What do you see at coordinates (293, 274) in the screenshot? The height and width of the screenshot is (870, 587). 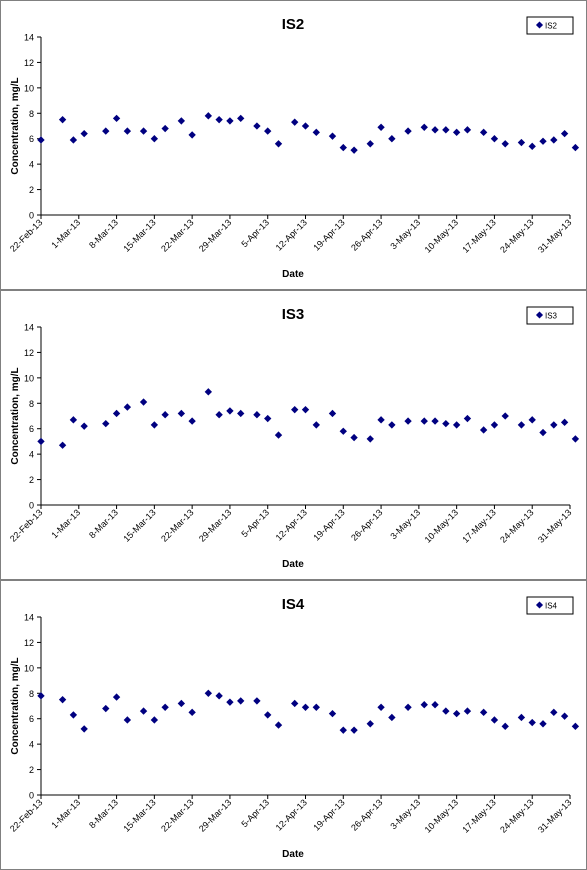 I see `x-axis-label: Date` at bounding box center [293, 274].